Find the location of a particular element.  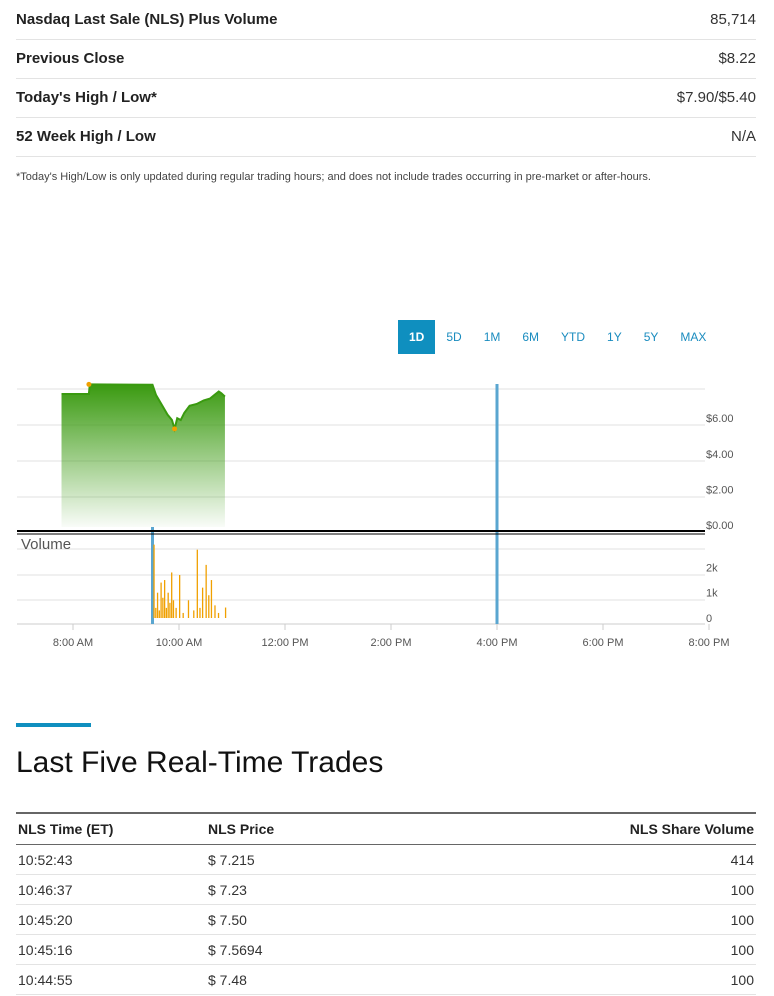

price-tick-label: $4.00 is located at coordinates (720, 455).